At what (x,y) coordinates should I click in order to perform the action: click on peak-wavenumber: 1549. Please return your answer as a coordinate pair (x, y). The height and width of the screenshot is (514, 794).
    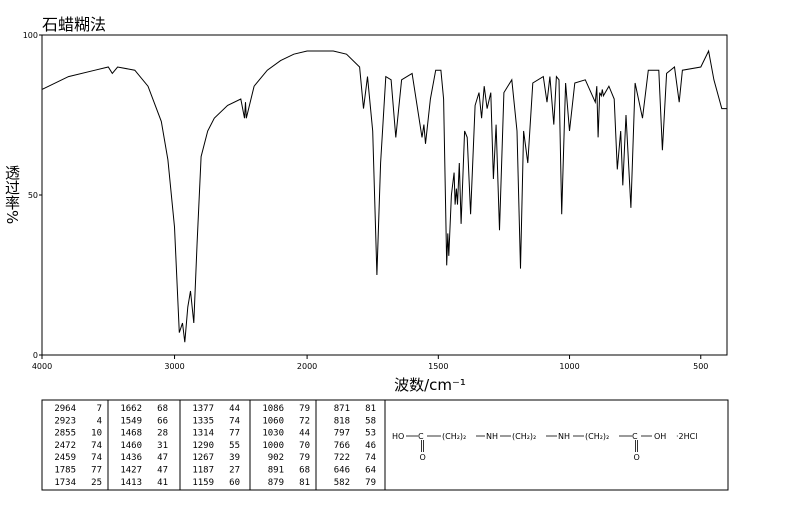
    Looking at the image, I should click on (131, 421).